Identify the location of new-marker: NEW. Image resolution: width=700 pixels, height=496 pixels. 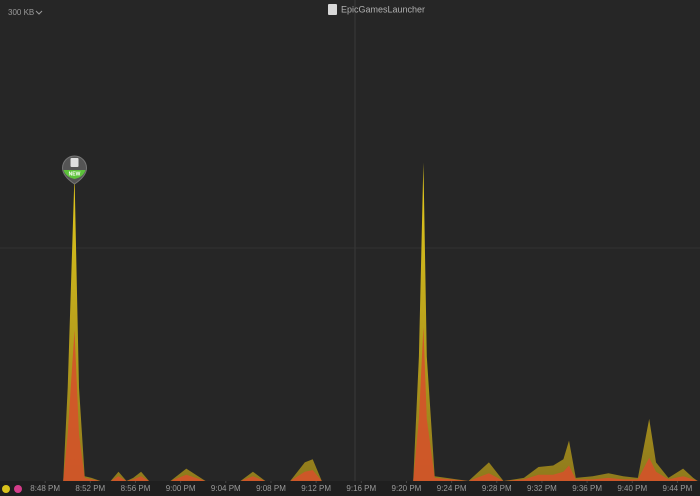
(75, 170).